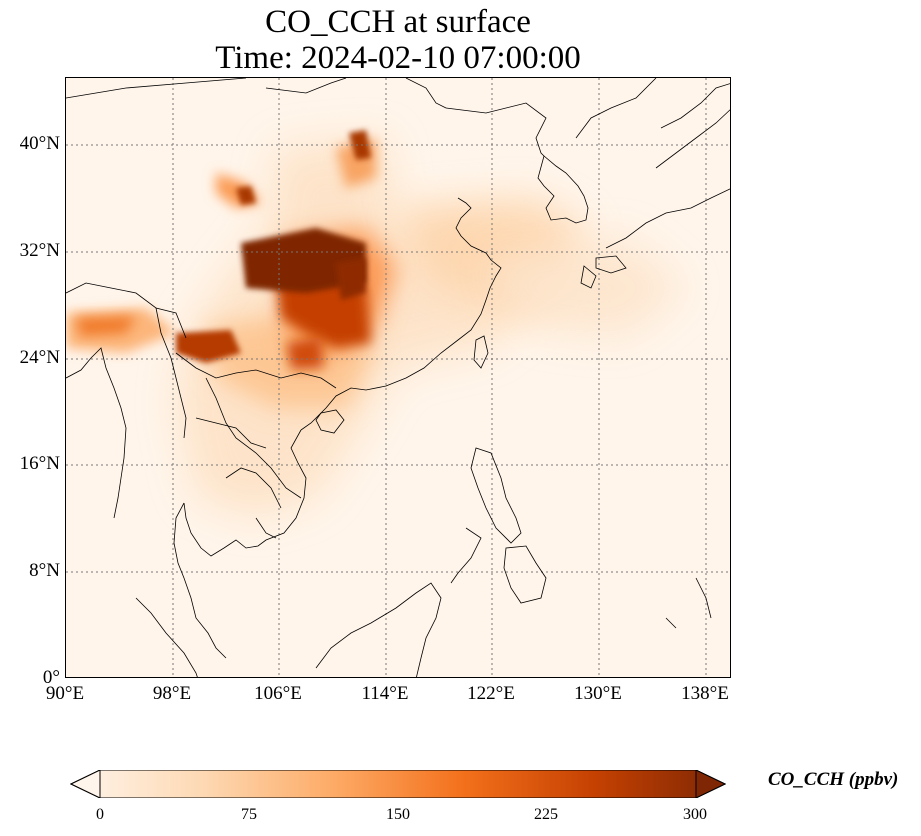  What do you see at coordinates (44, 570) in the screenshot?
I see `lat-label-8n: 8°N` at bounding box center [44, 570].